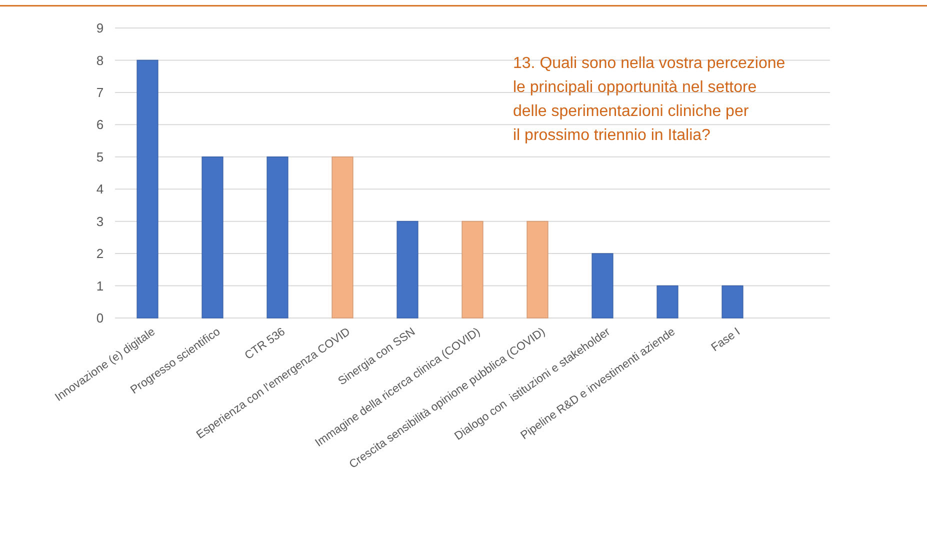 Image resolution: width=927 pixels, height=545 pixels. I want to click on y-tick-label: 2, so click(100, 254).